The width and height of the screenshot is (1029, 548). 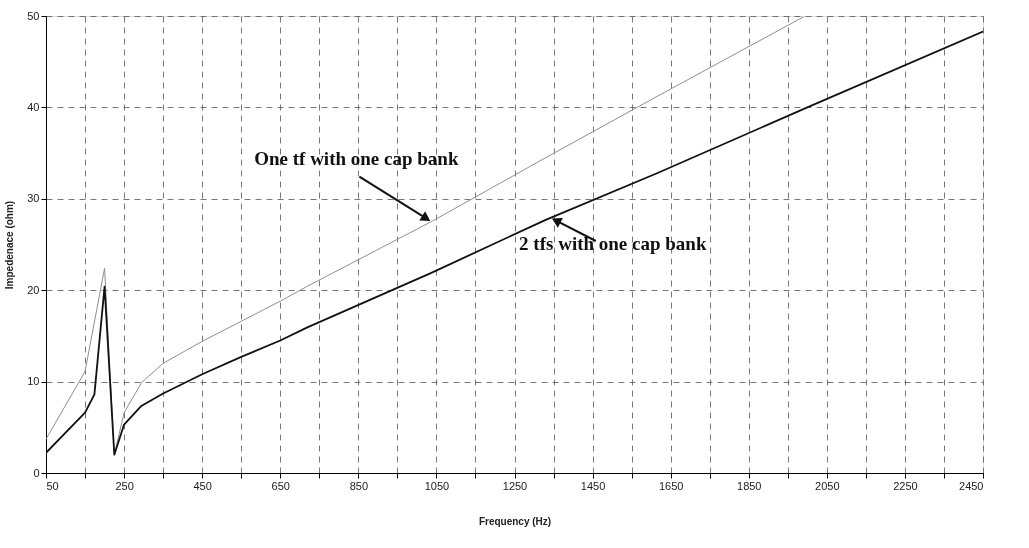 What do you see at coordinates (749, 485) in the screenshot?
I see `x-tick-label: 1850` at bounding box center [749, 485].